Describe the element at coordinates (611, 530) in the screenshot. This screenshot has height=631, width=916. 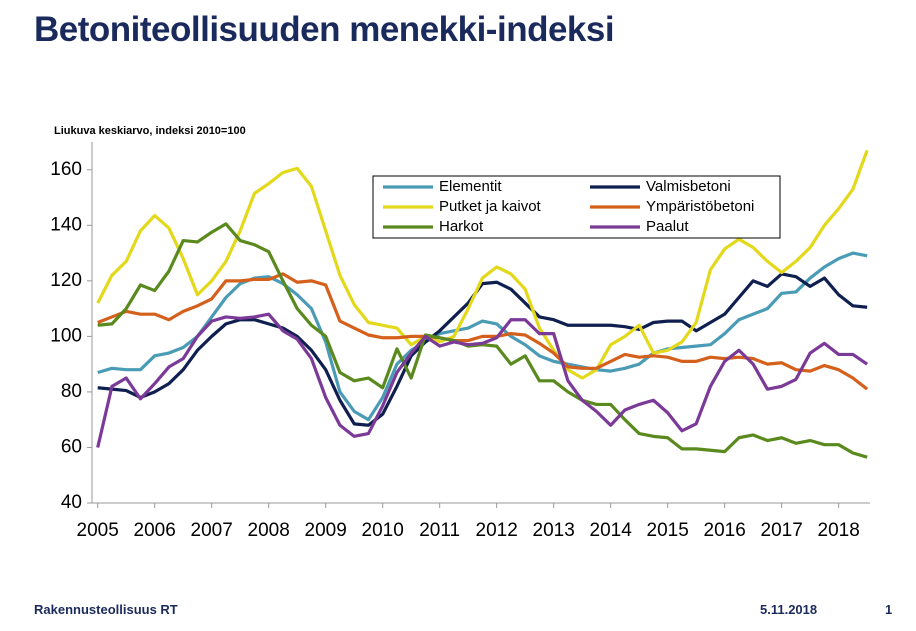
I see `x-tick-label: 2014` at that location.